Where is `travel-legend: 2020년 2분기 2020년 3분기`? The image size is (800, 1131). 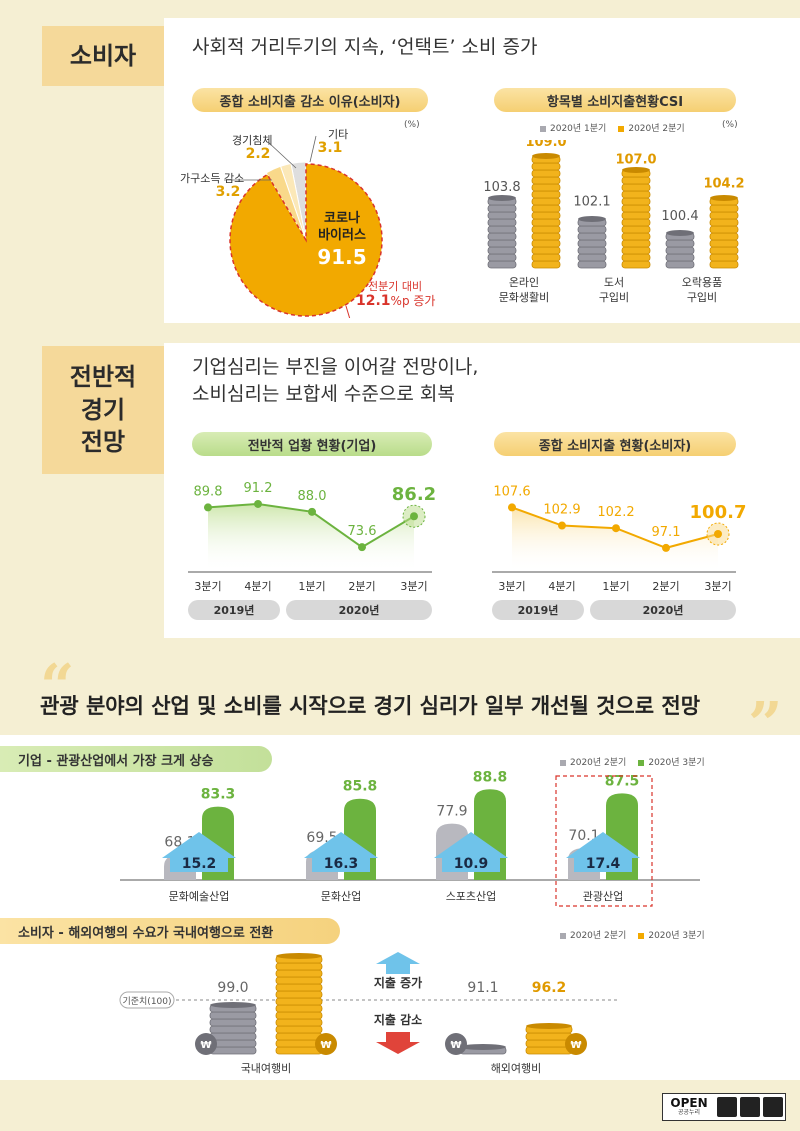 travel-legend: 2020년 2분기 2020년 3분기 is located at coordinates (632, 934).